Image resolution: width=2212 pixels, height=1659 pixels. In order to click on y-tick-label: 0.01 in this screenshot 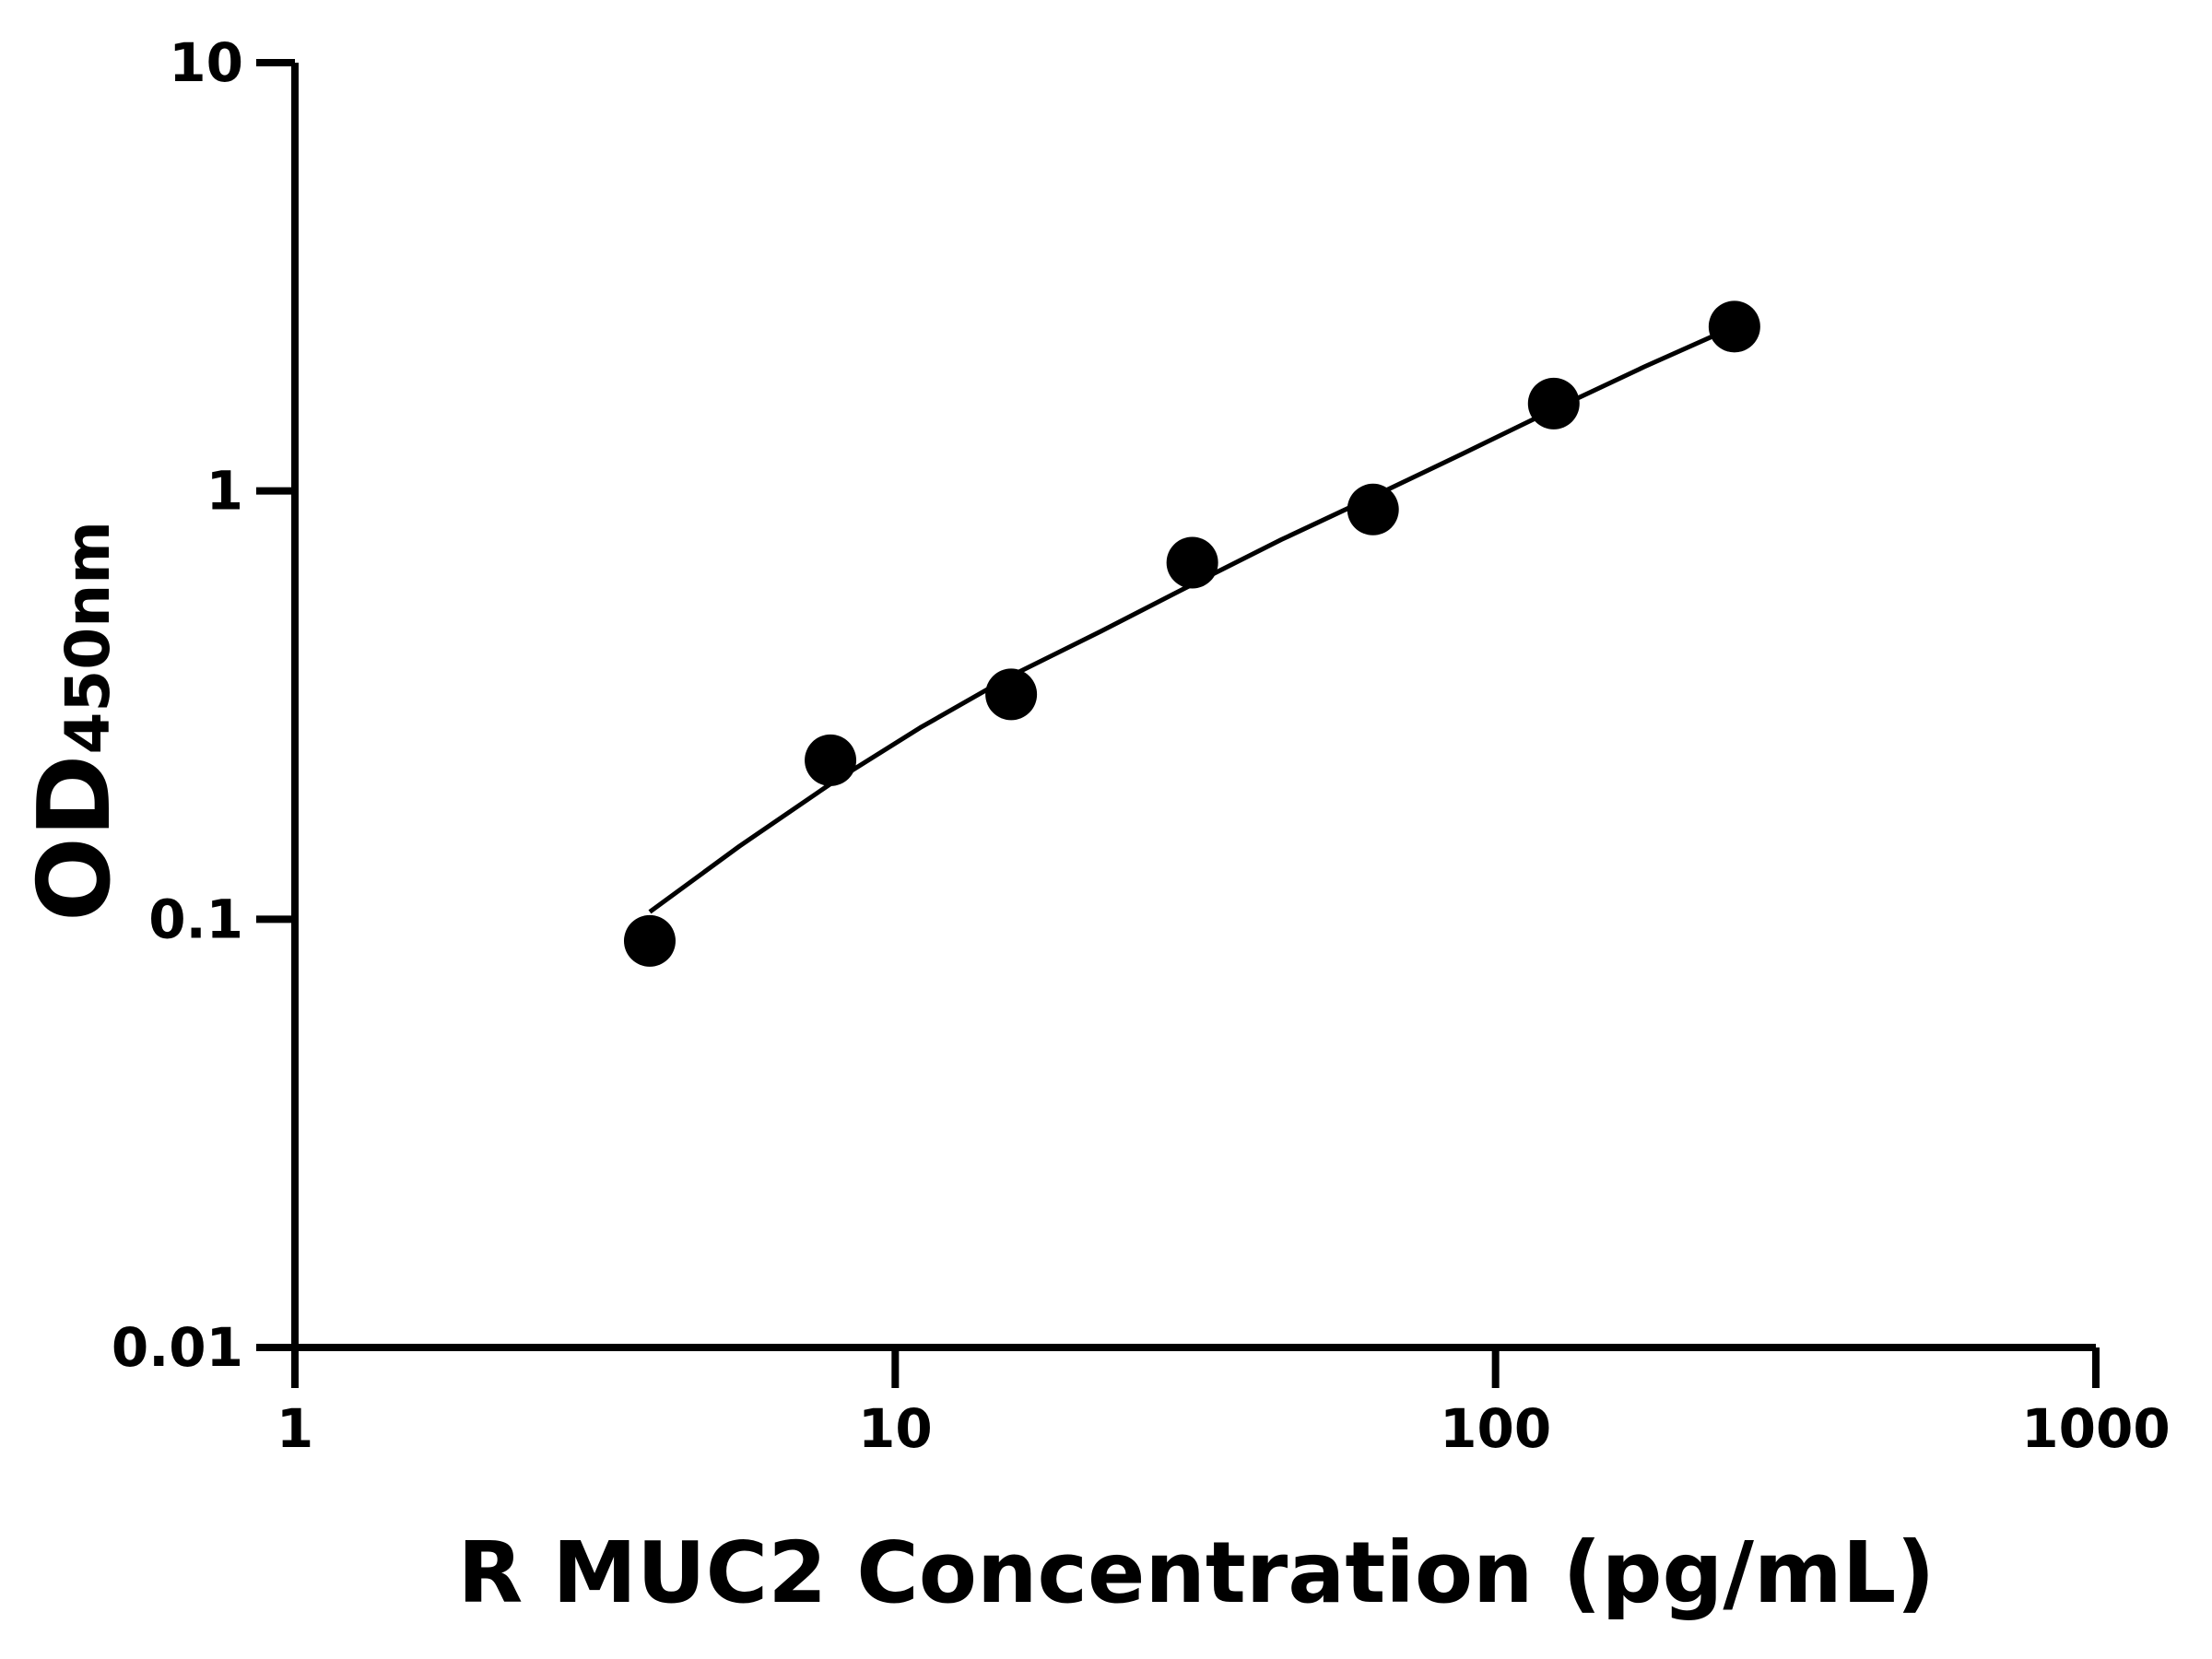, I will do `click(177, 1347)`.